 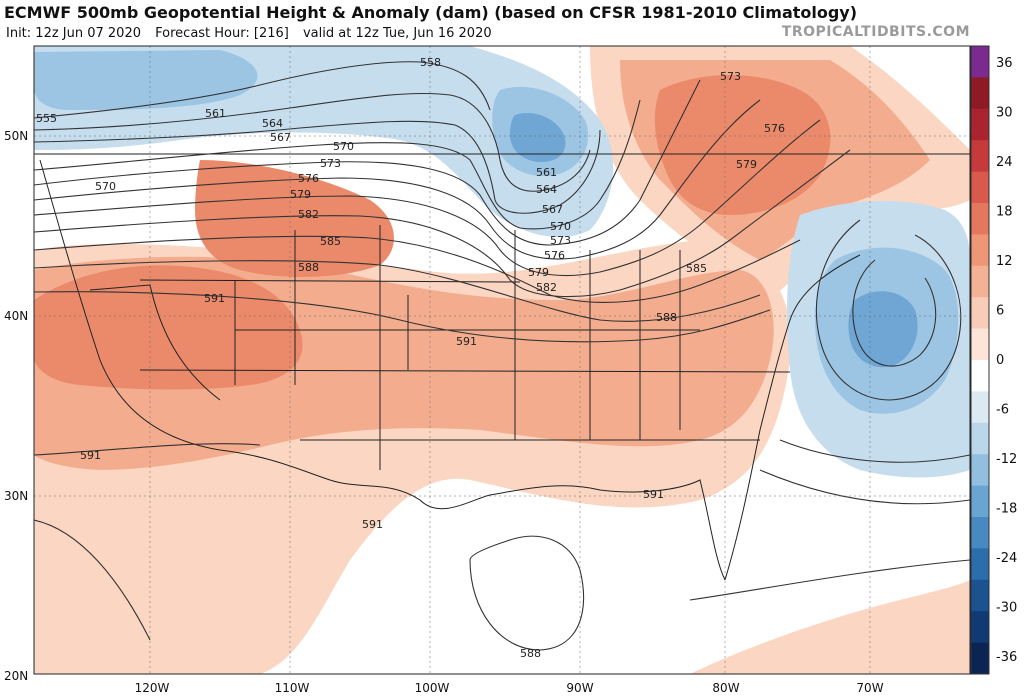 What do you see at coordinates (1004, 63) in the screenshot?
I see `colorbar-tick-label: 36` at bounding box center [1004, 63].